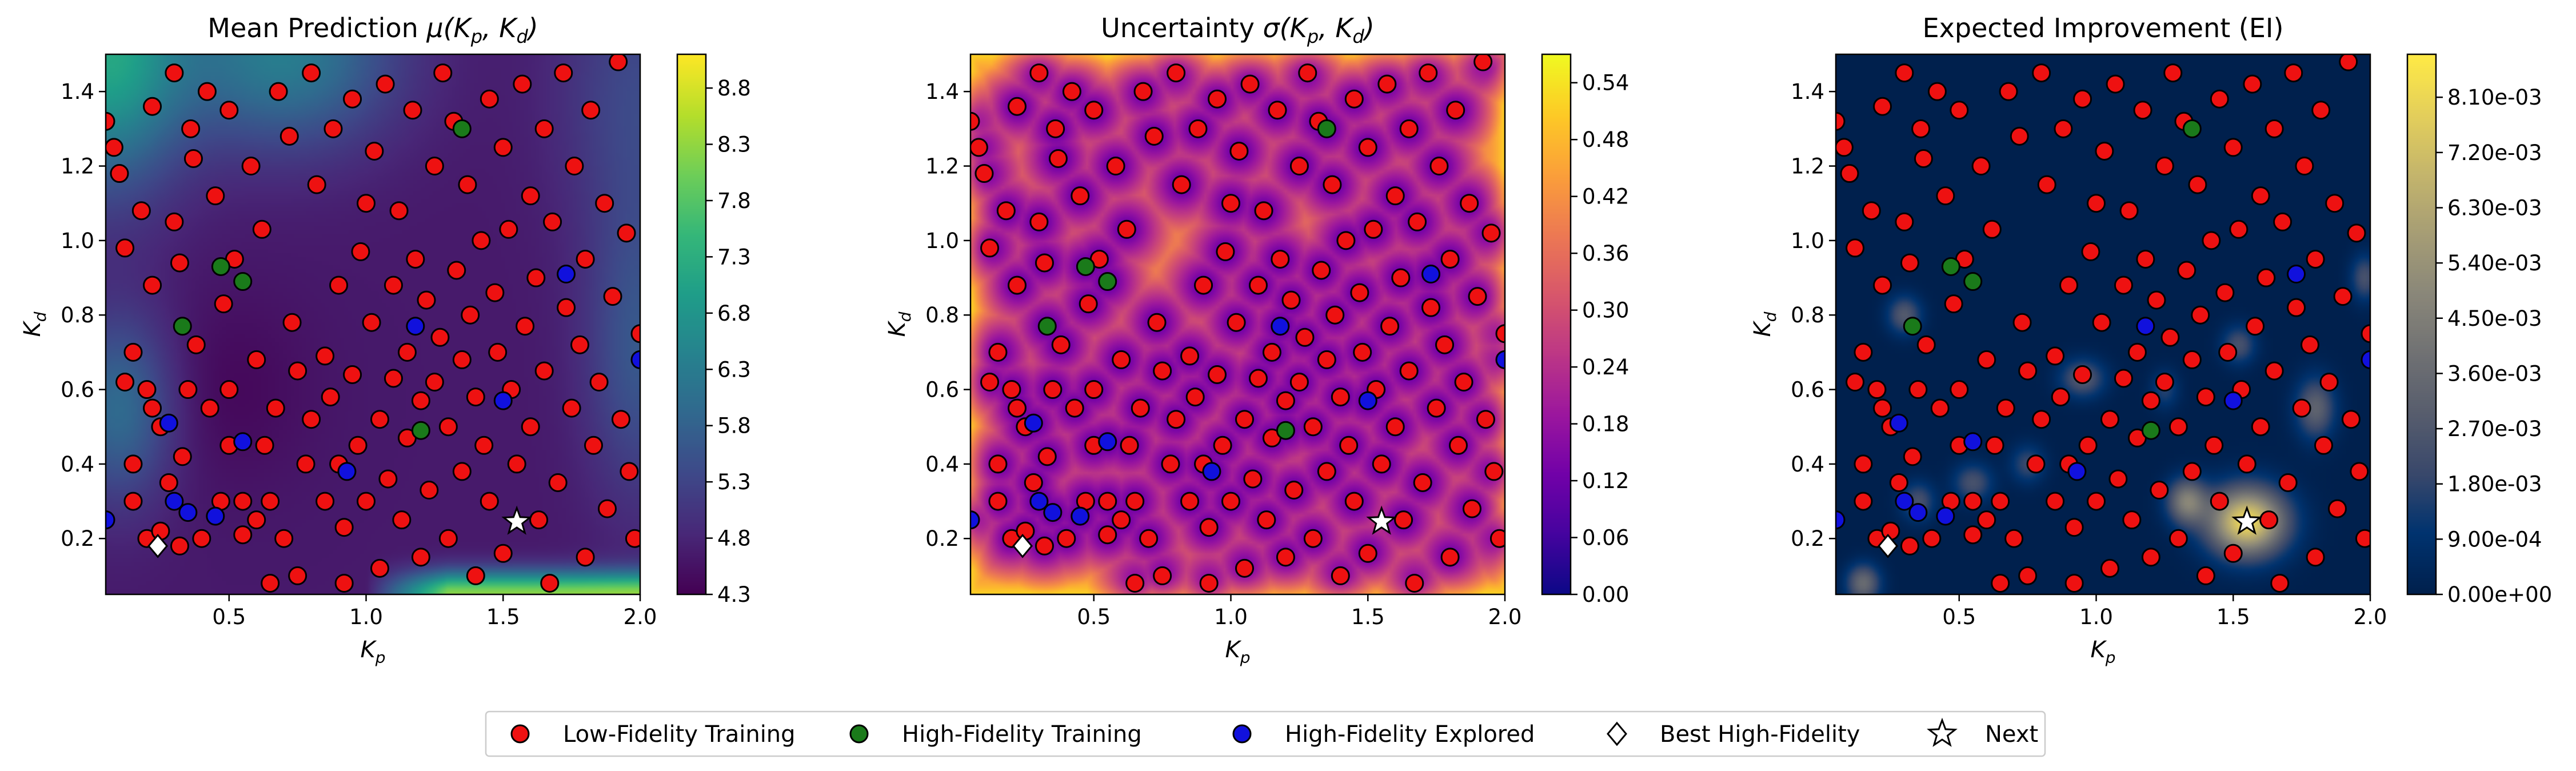 This screenshot has width=2576, height=771. I want to click on legend-label: Best High-Fidelity, so click(1760, 734).